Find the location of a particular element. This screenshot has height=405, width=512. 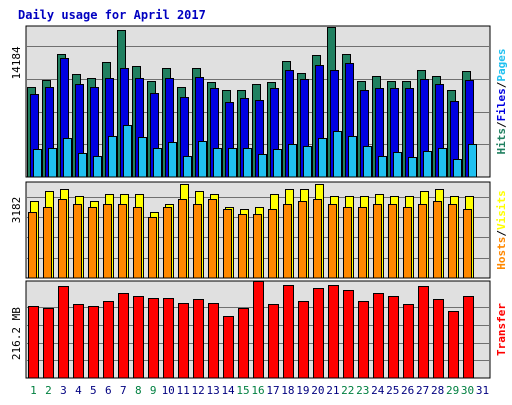

day-label-15: 15 is located at coordinates (242, 390).